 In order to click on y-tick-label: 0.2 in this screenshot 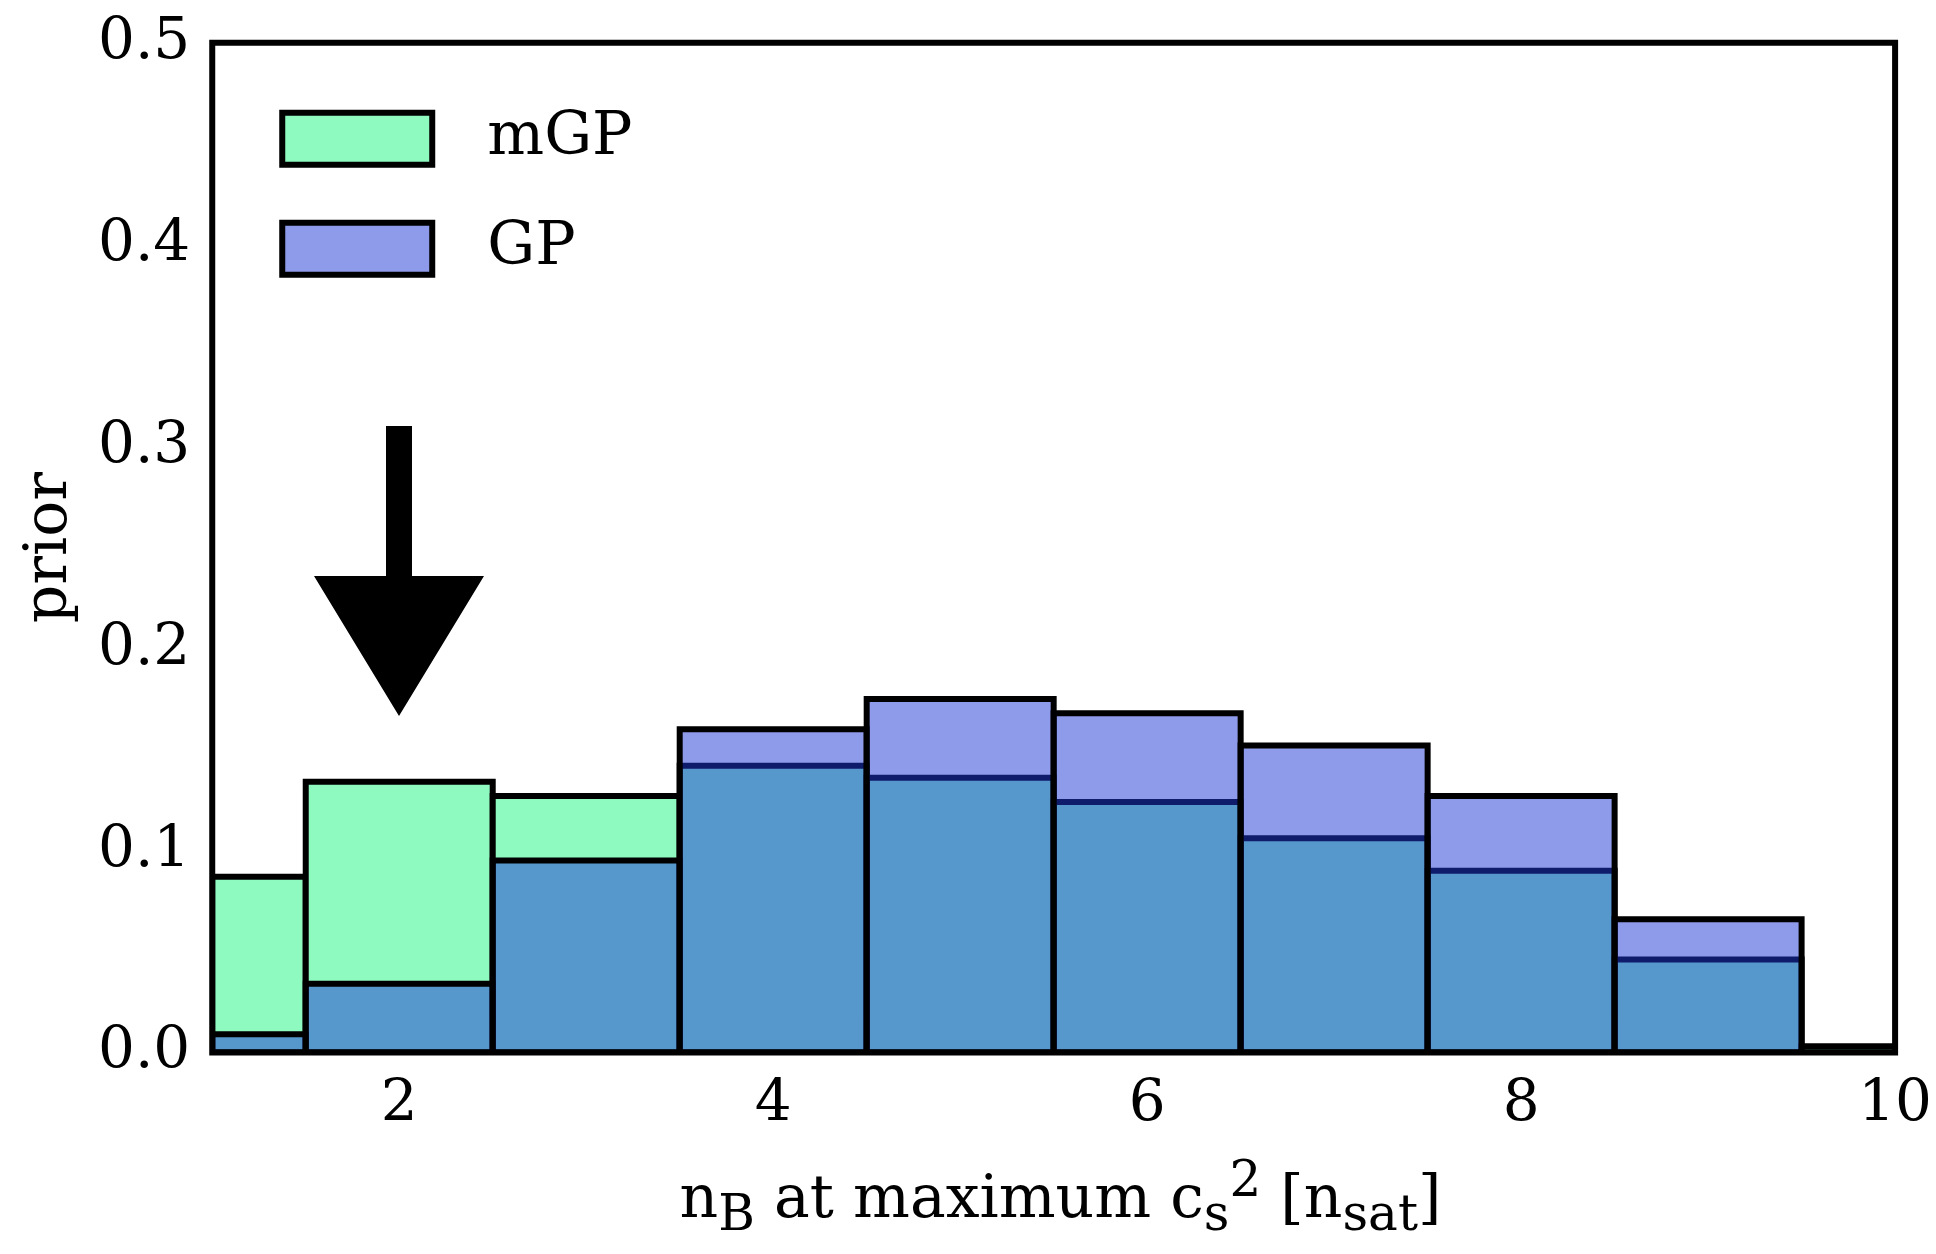, I will do `click(144, 643)`.